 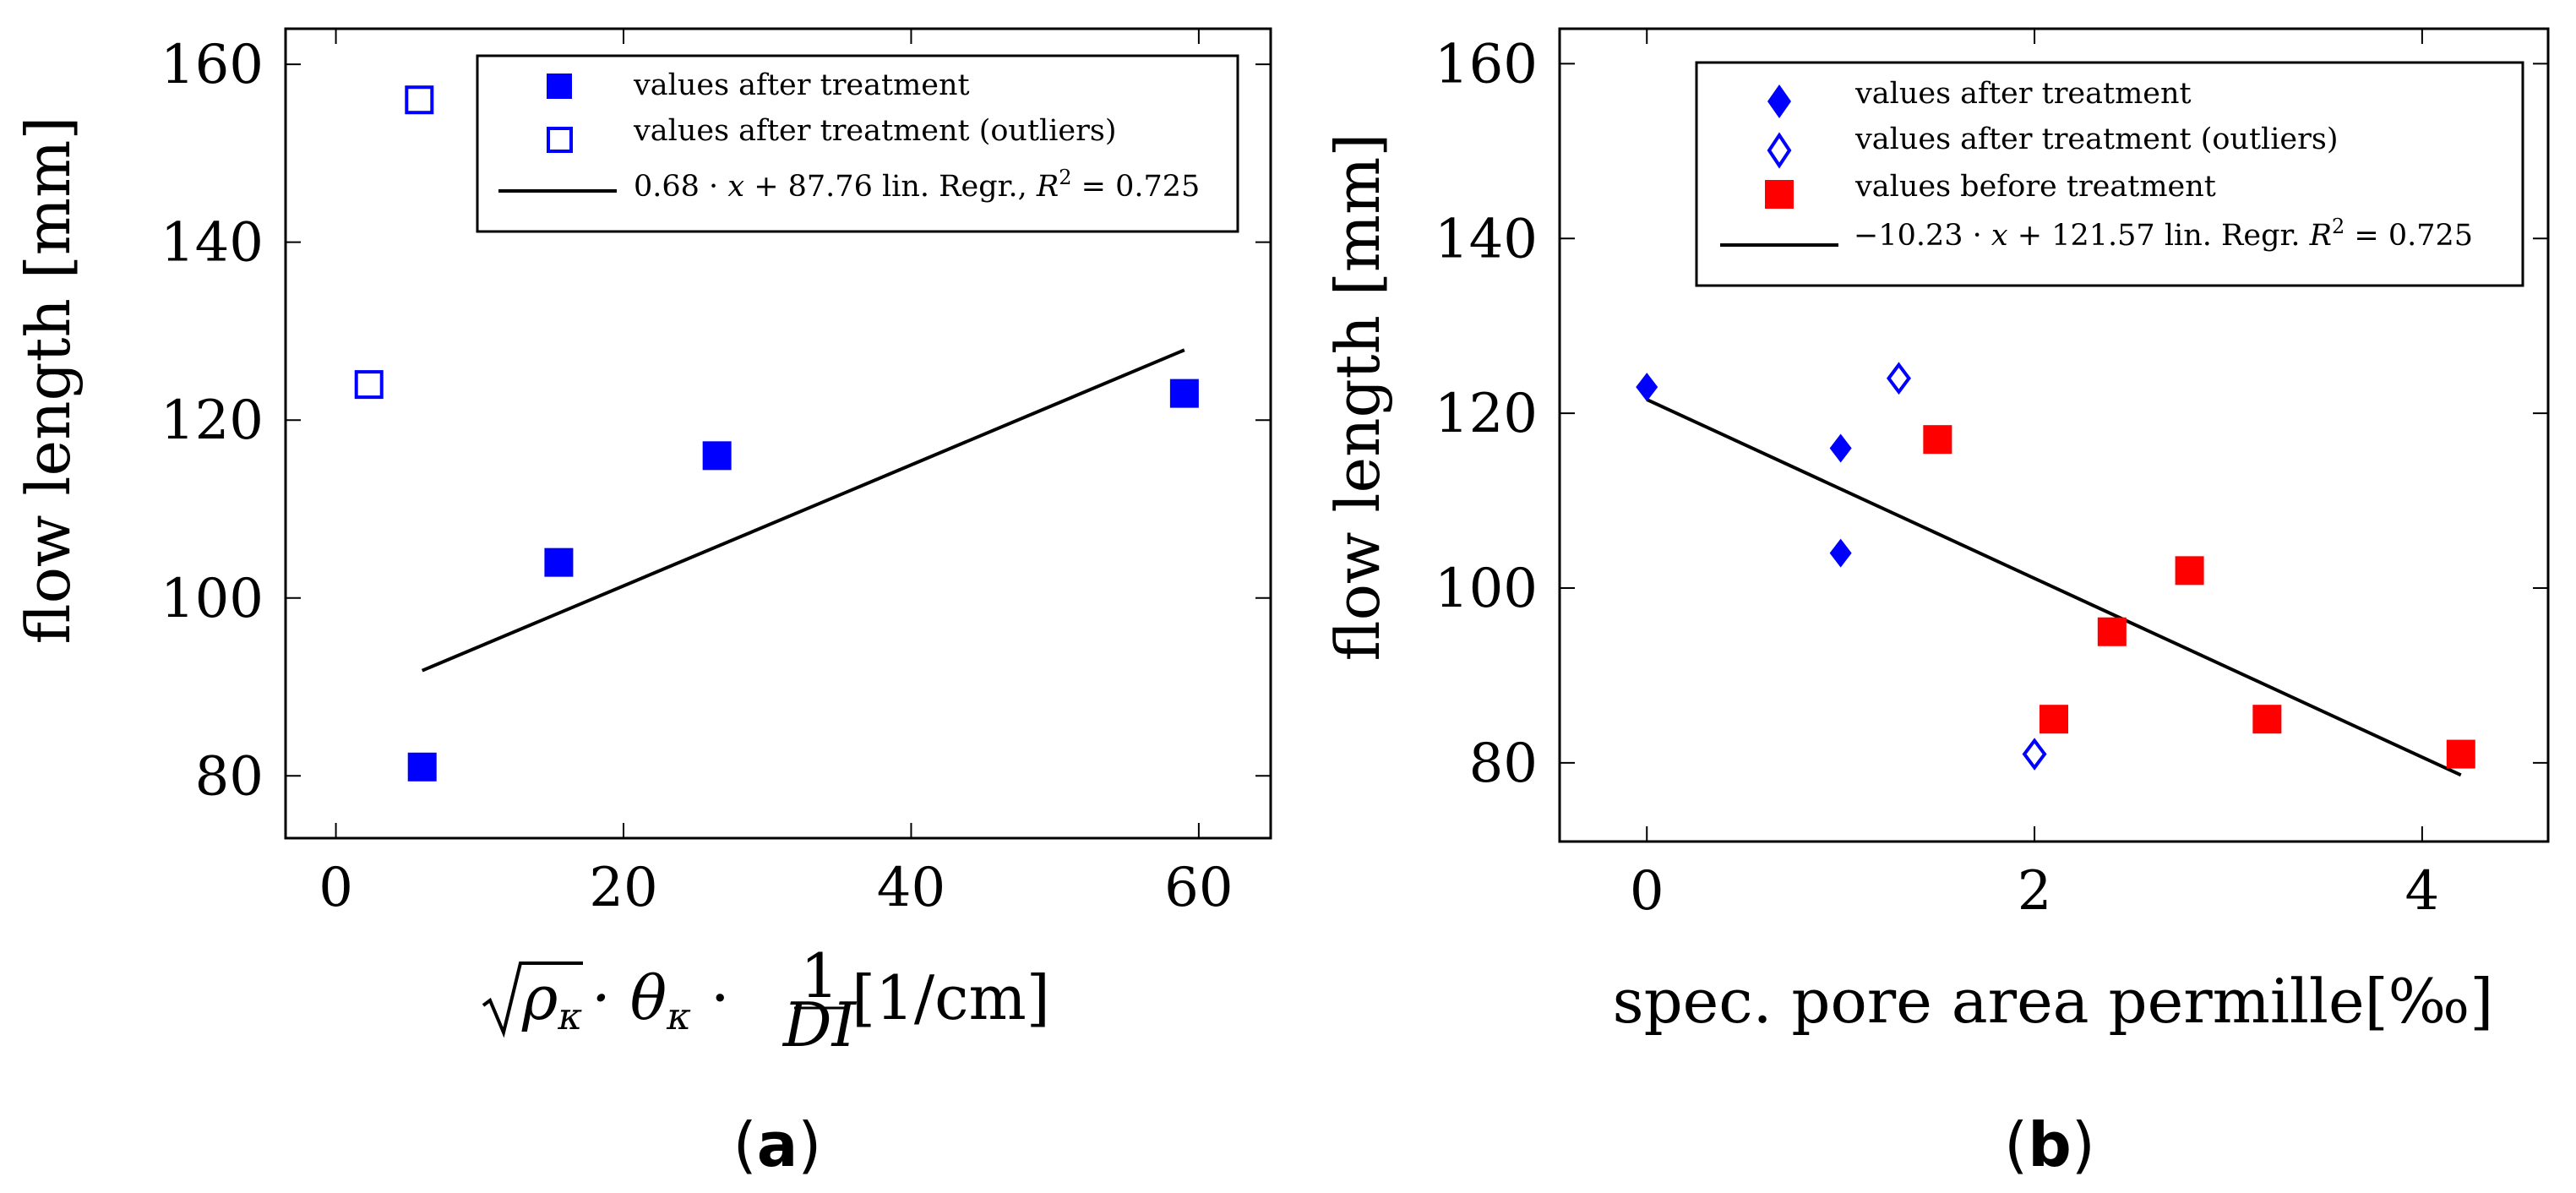 What do you see at coordinates (803, 510) in the screenshot?
I see `panel-a-regression-line` at bounding box center [803, 510].